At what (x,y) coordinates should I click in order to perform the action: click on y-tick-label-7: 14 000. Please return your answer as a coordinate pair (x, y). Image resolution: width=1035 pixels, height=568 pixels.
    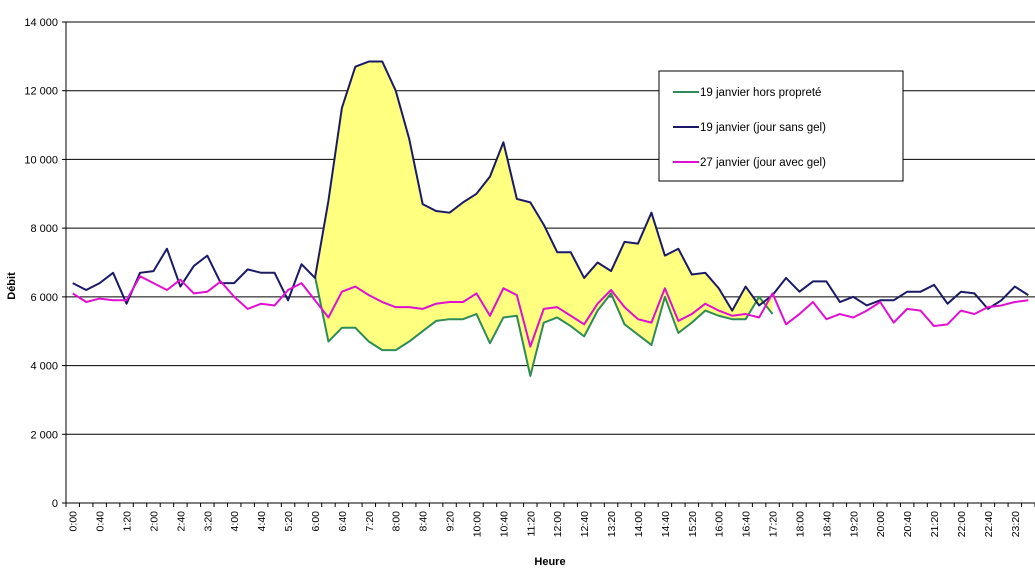
    Looking at the image, I should click on (41, 23).